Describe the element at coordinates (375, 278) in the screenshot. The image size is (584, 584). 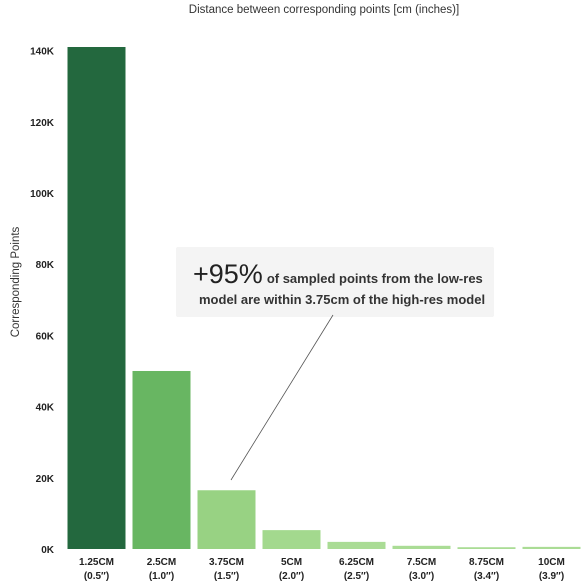
I see `annotation-line1: of sampled points from the low-res` at that location.